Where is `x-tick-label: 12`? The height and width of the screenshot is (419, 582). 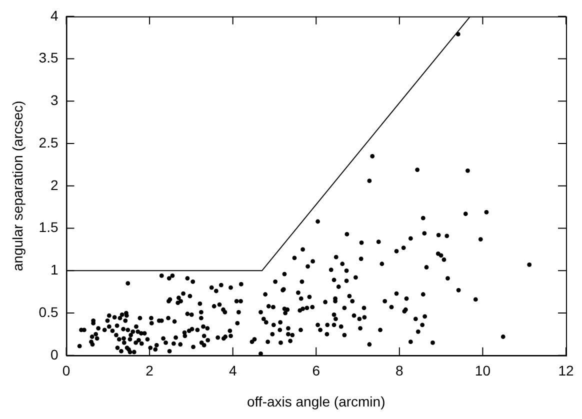 x-tick-label: 12 is located at coordinates (566, 370).